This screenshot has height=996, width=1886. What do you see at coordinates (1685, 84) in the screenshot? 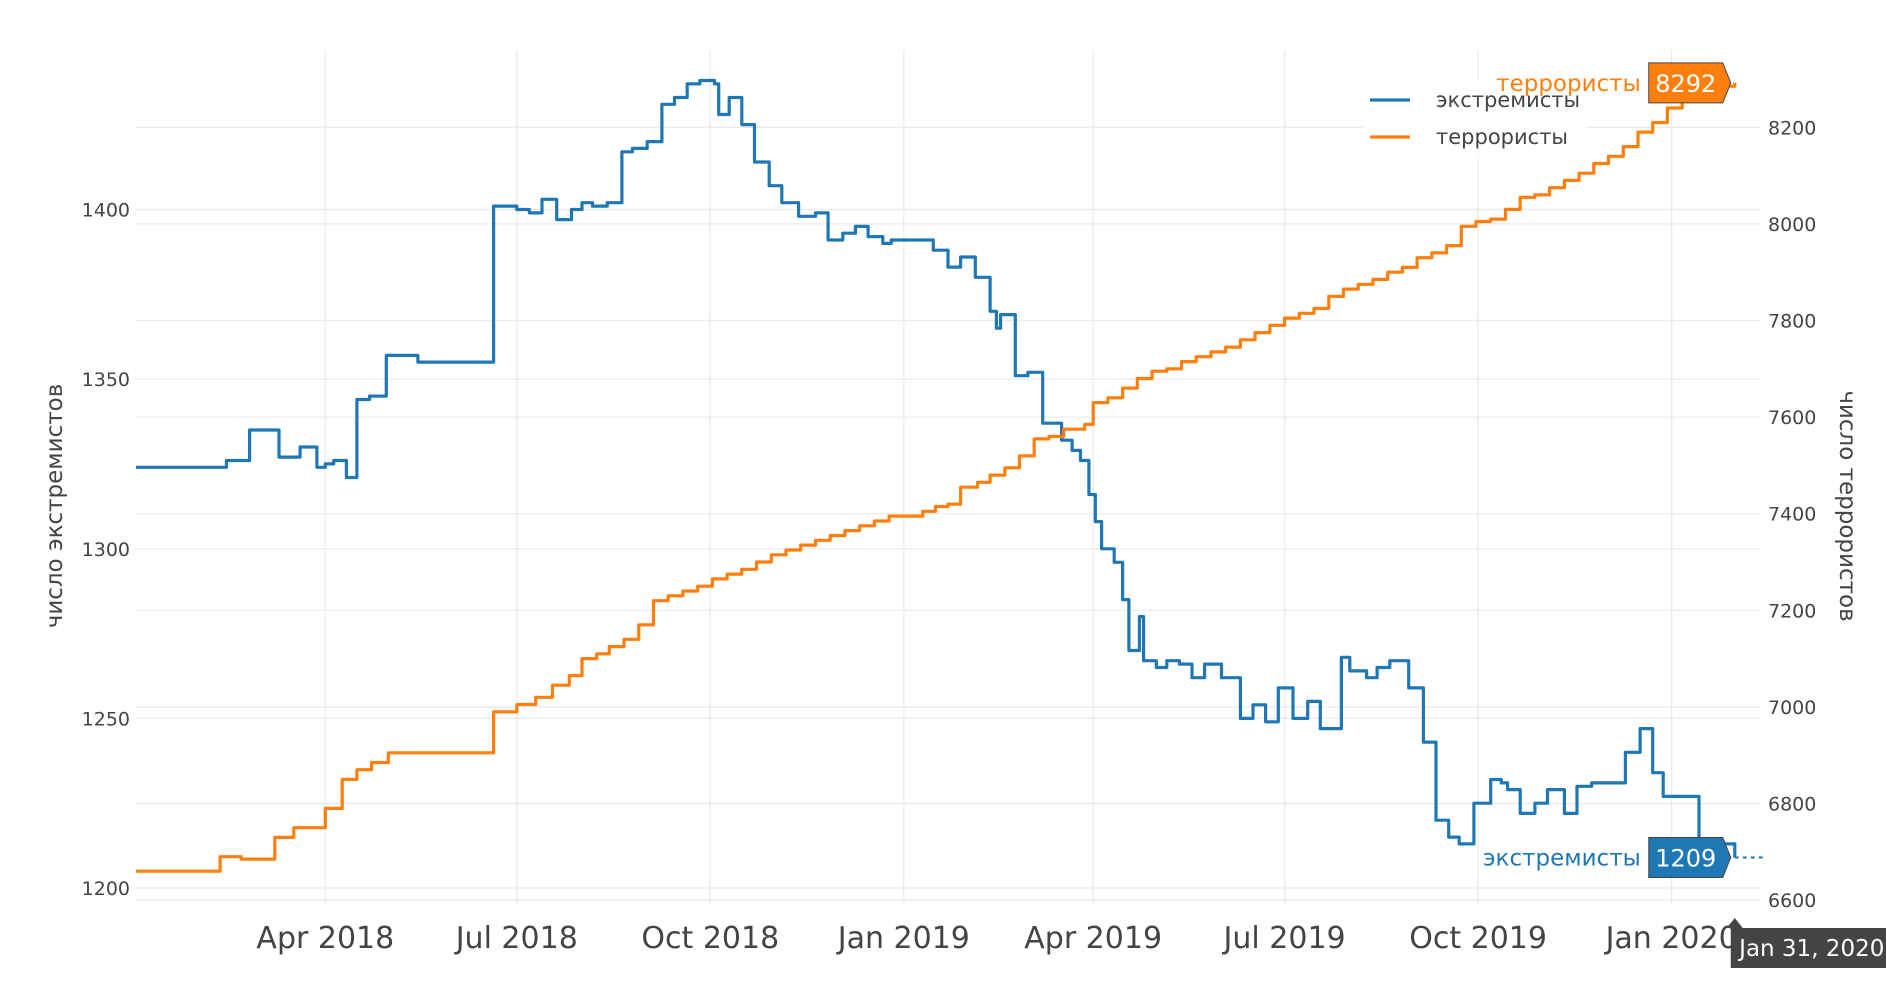
I see `hover-value: 8292` at bounding box center [1685, 84].